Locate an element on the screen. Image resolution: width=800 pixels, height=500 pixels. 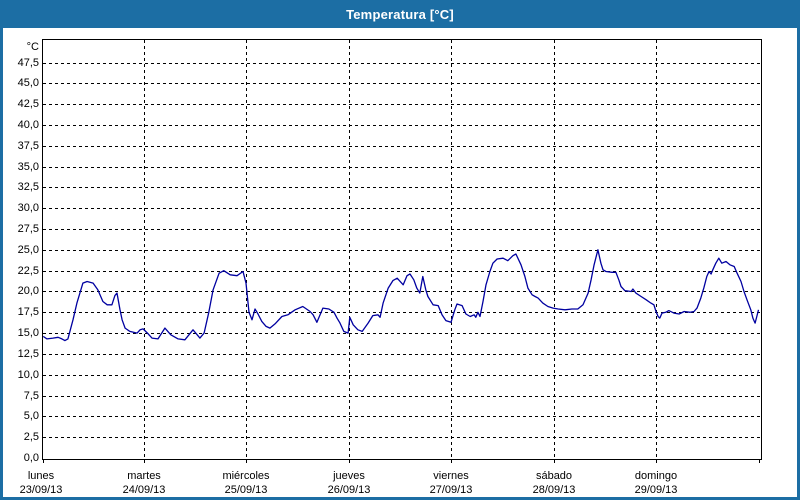
x-date-label: 26/09/13 is located at coordinates (349, 490).